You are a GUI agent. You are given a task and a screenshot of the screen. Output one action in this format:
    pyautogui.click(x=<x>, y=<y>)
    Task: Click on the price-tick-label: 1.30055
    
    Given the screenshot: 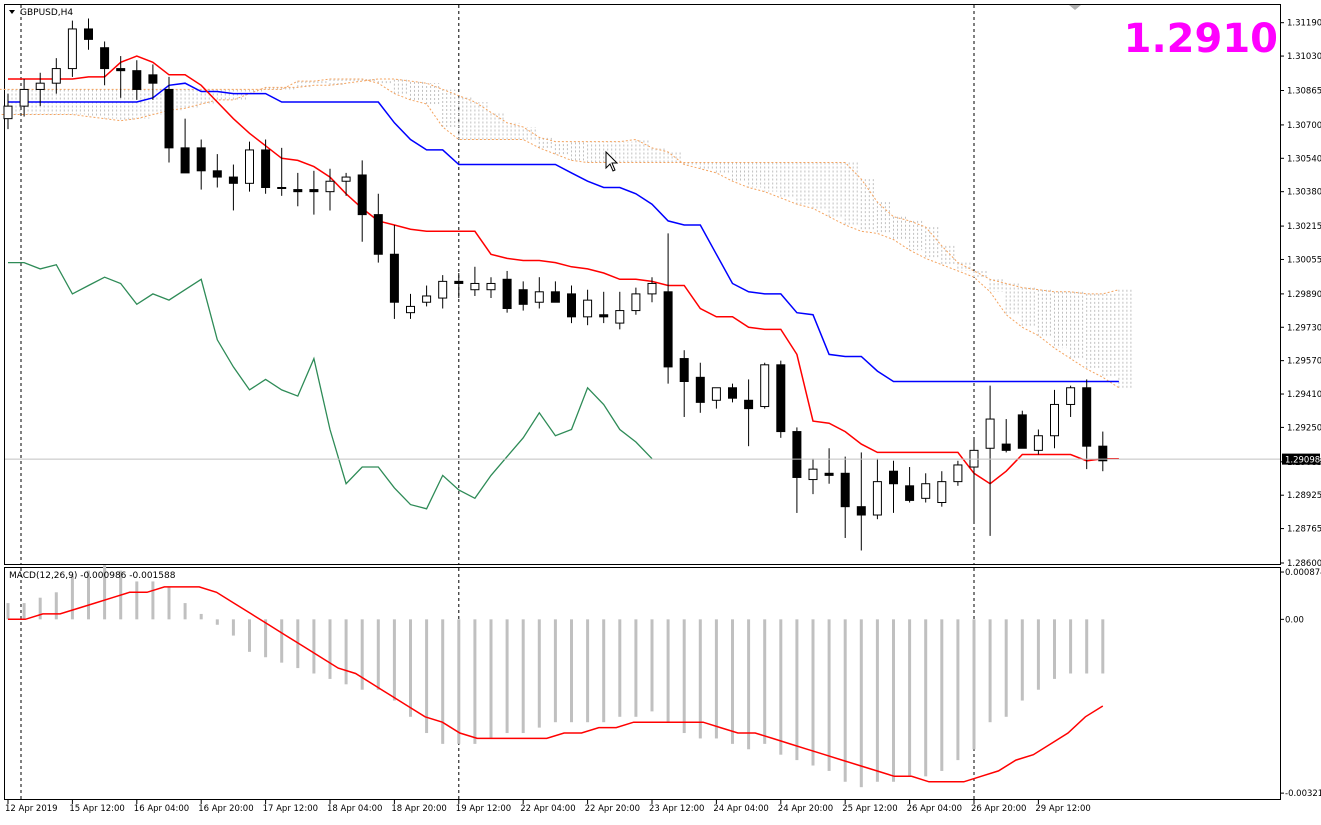 What is the action you would take?
    pyautogui.click(x=1304, y=260)
    